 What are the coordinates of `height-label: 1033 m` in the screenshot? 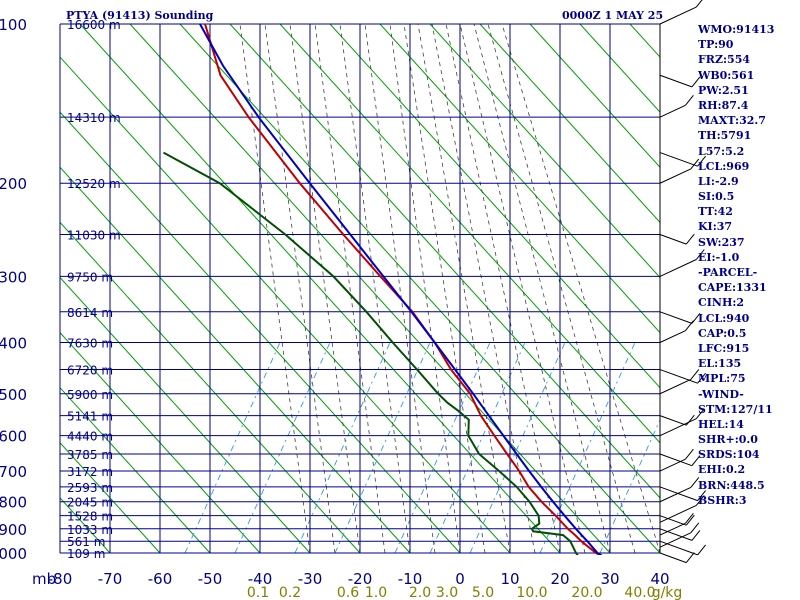 It's located at (90, 530).